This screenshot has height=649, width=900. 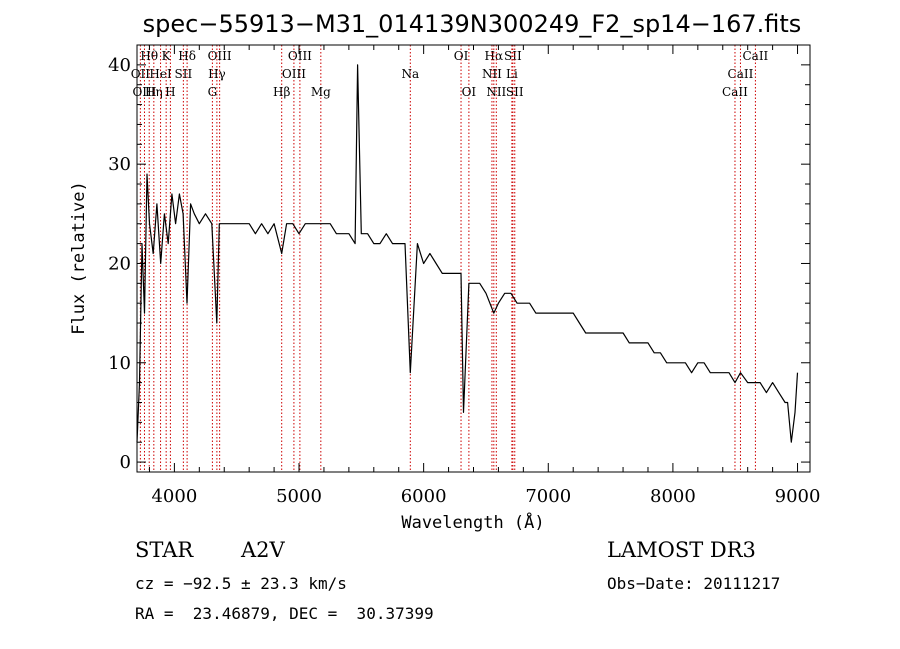 I want to click on x-tick-label: 8000, so click(x=673, y=496).